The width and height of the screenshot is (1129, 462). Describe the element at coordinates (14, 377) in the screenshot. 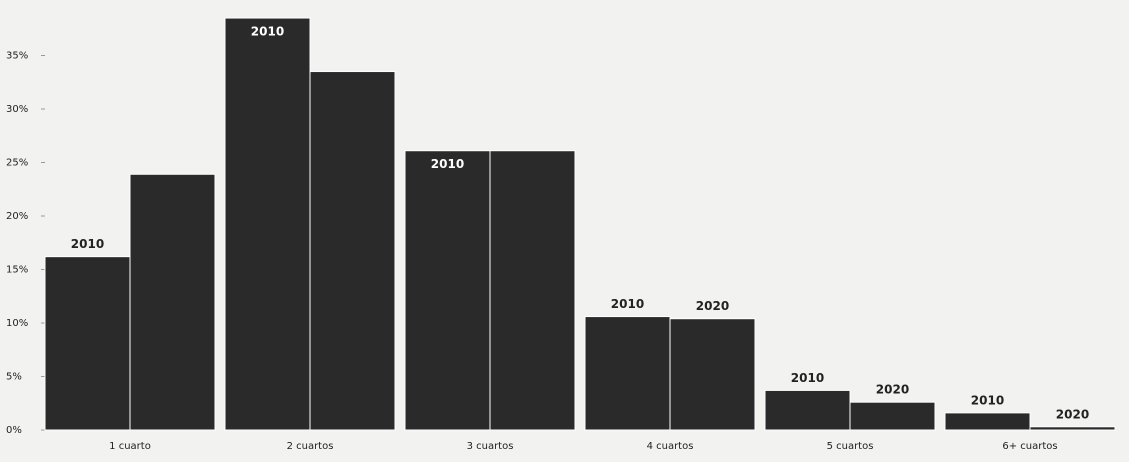

I see `y-tick-label: 5%` at that location.